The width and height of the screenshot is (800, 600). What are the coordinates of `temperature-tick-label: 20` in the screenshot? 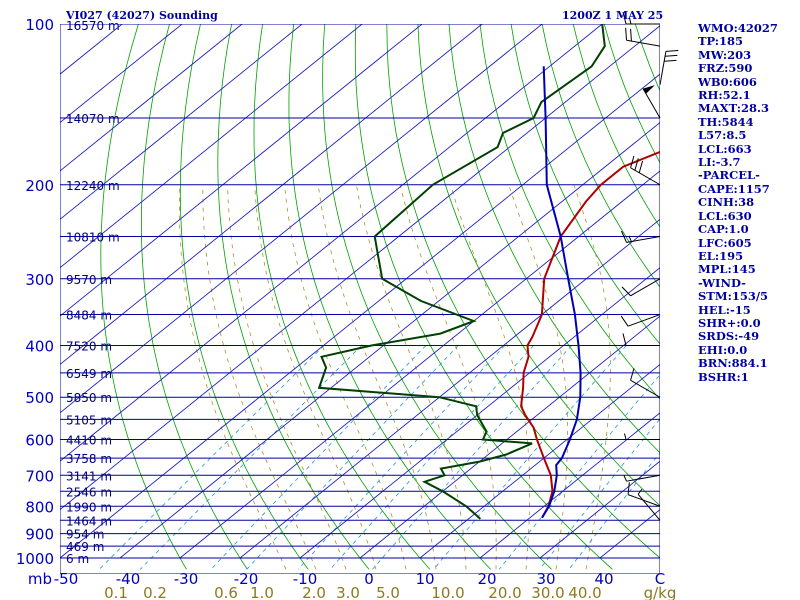 It's located at (486, 579).